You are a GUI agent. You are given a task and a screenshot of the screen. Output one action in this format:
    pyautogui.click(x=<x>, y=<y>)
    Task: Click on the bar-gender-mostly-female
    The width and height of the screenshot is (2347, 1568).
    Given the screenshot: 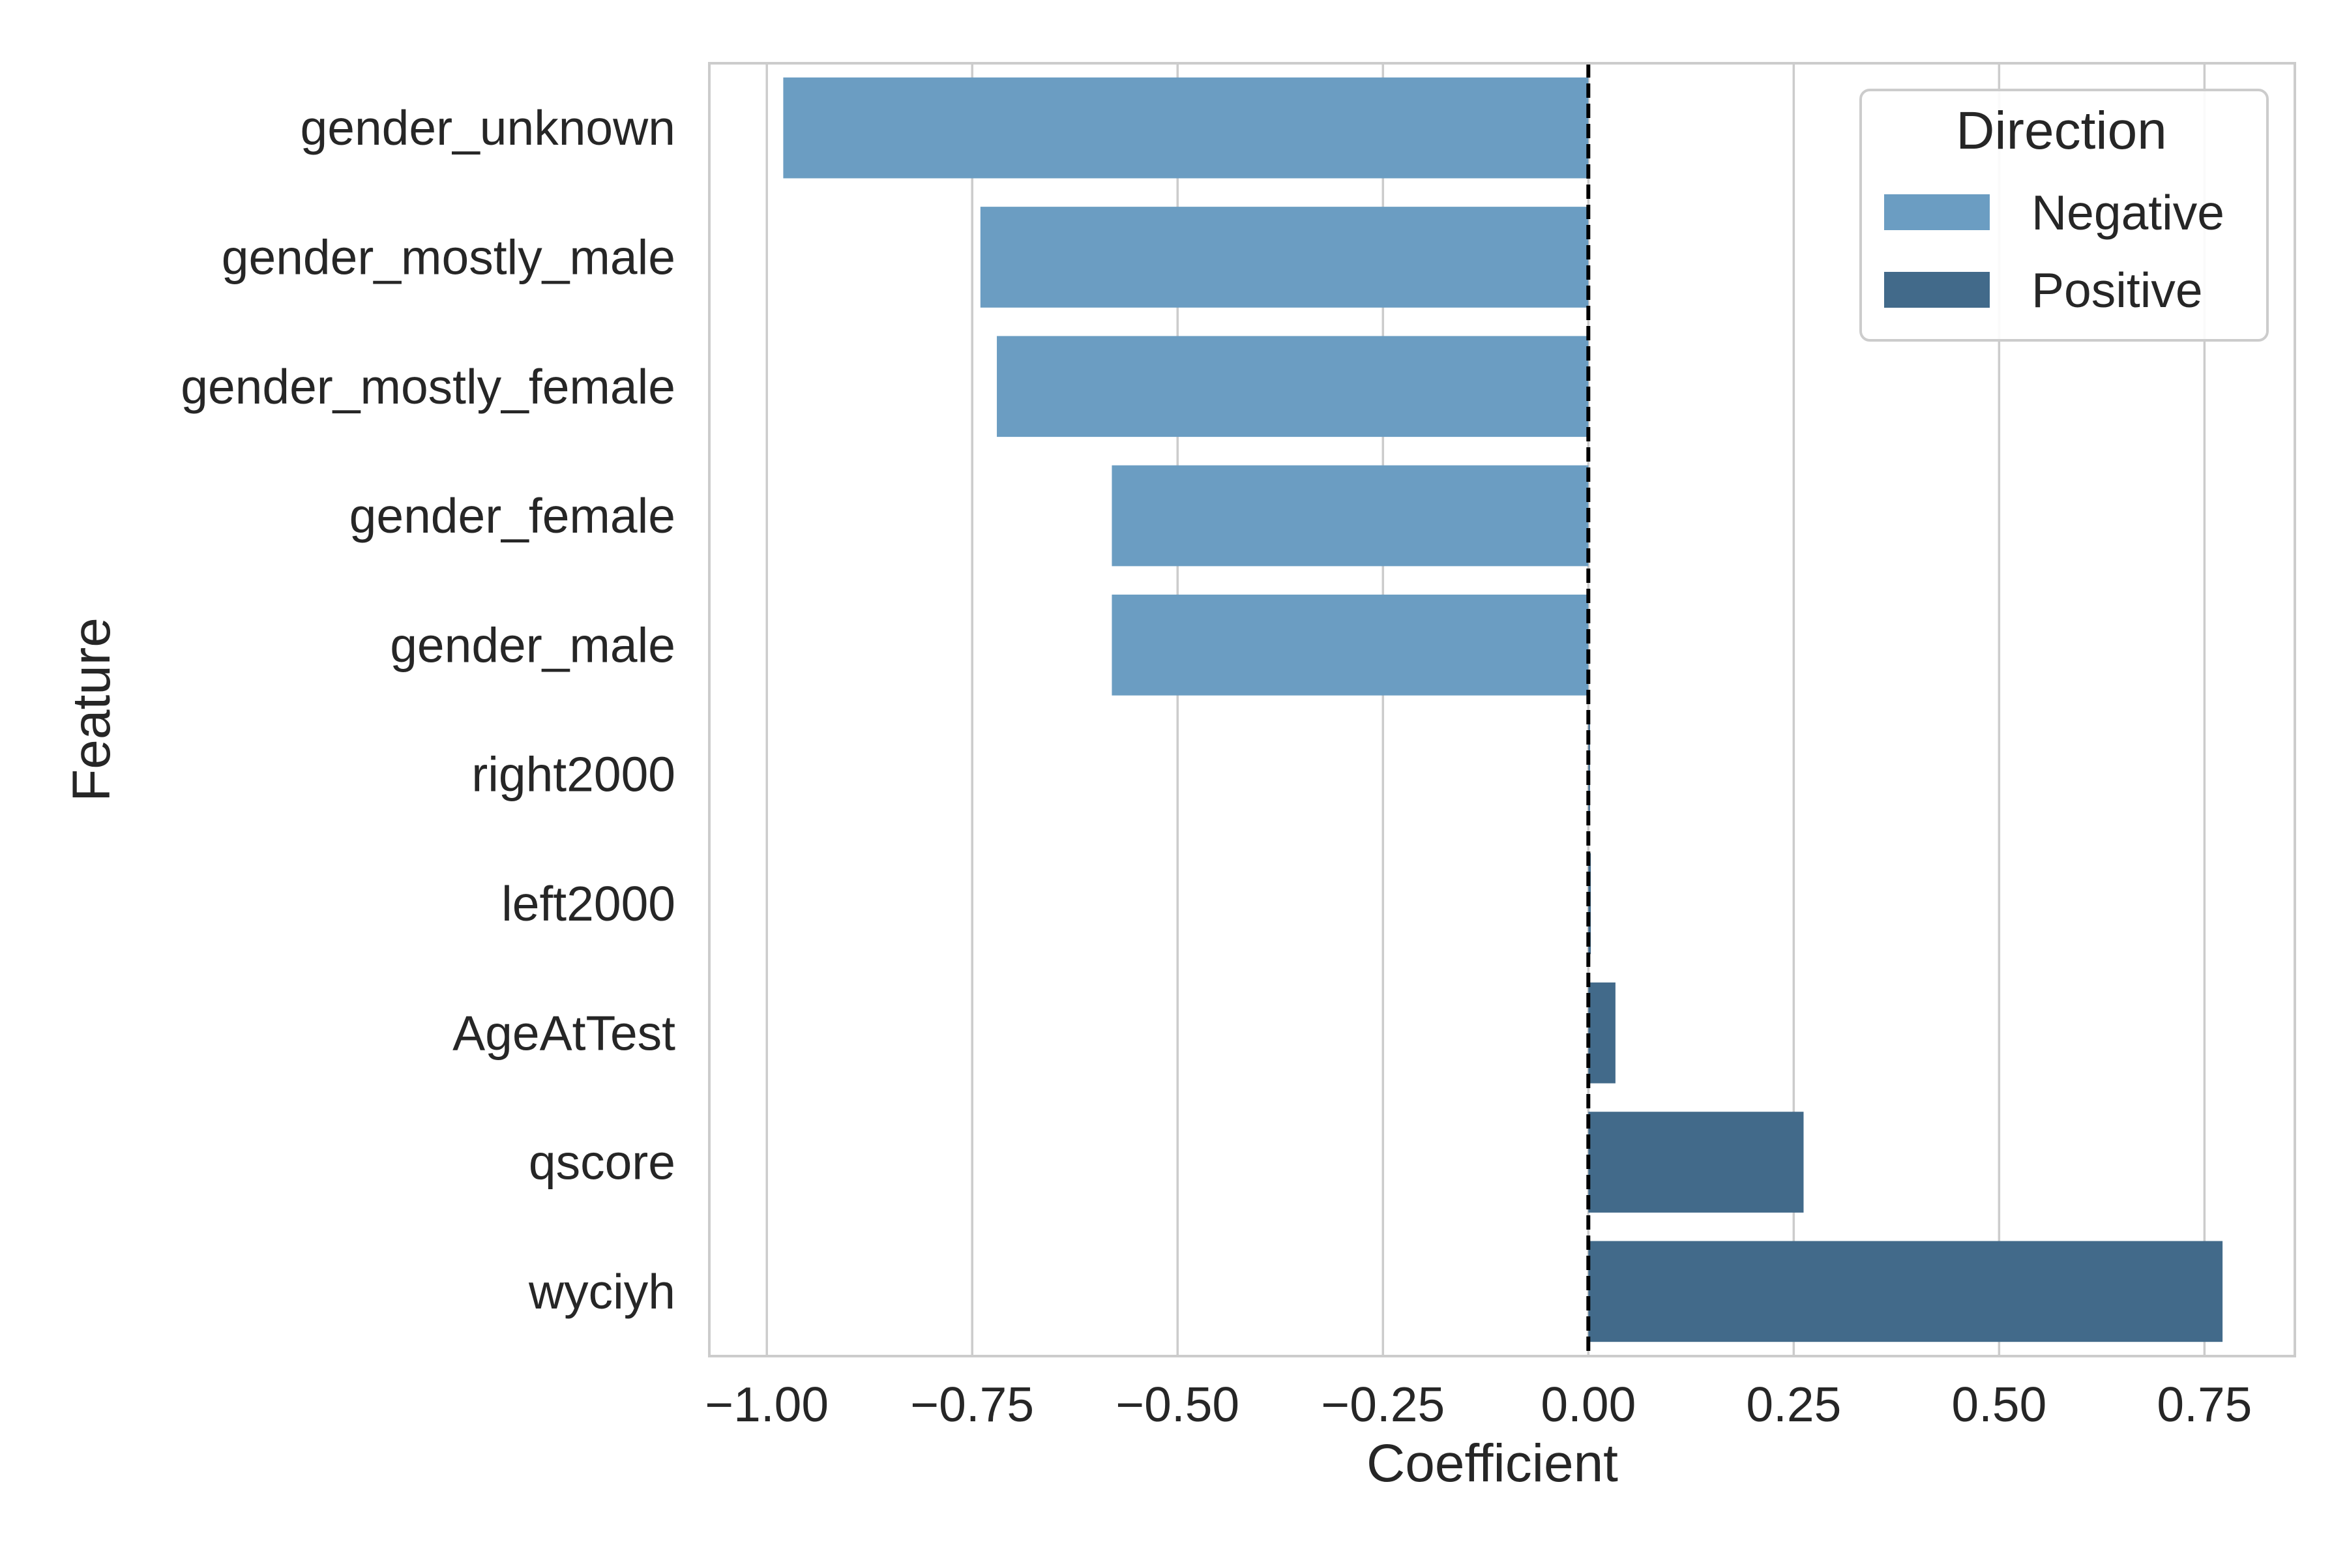 What is the action you would take?
    pyautogui.click(x=1293, y=387)
    